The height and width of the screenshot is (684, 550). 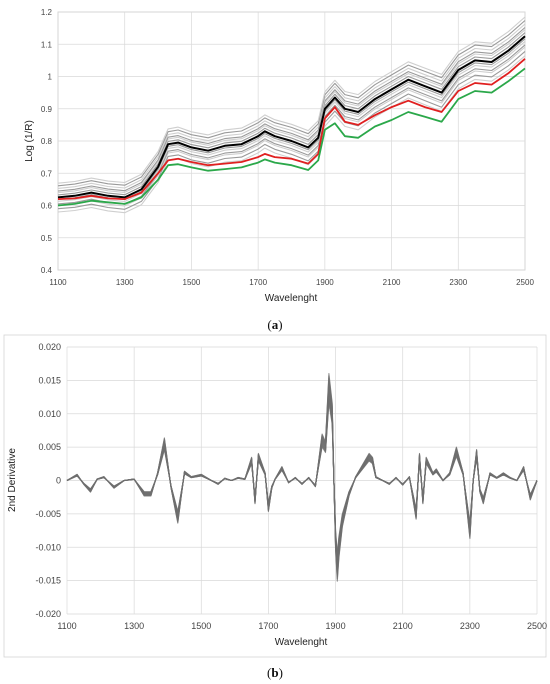 I want to click on y-tick-label-b: 0, so click(x=58, y=481).